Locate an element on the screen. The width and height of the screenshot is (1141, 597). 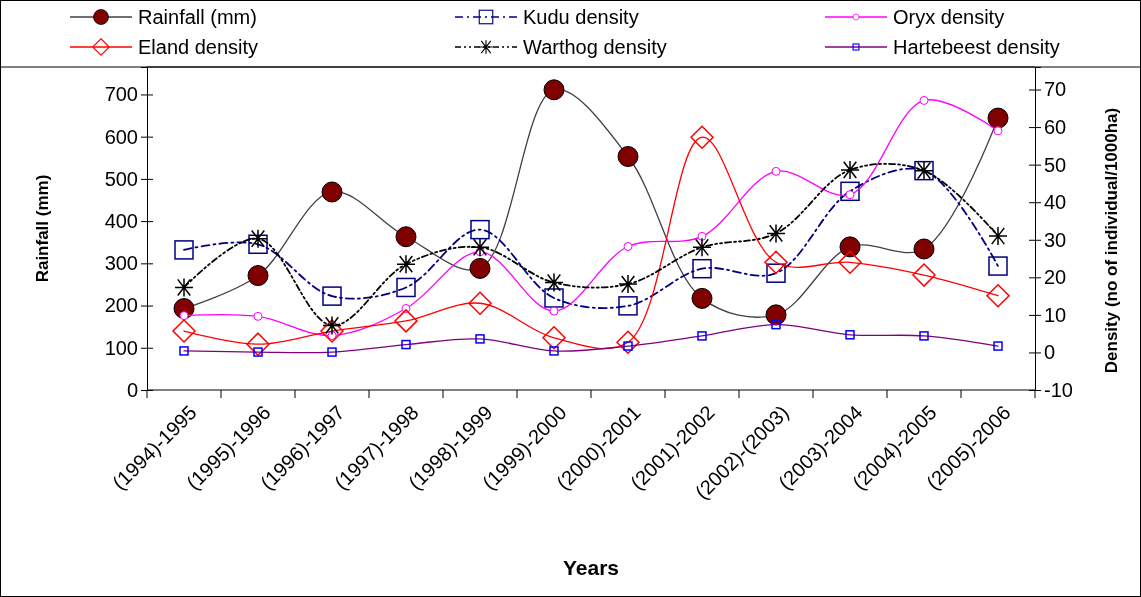
y2-tick-label: -10 is located at coordinates (1058, 389).